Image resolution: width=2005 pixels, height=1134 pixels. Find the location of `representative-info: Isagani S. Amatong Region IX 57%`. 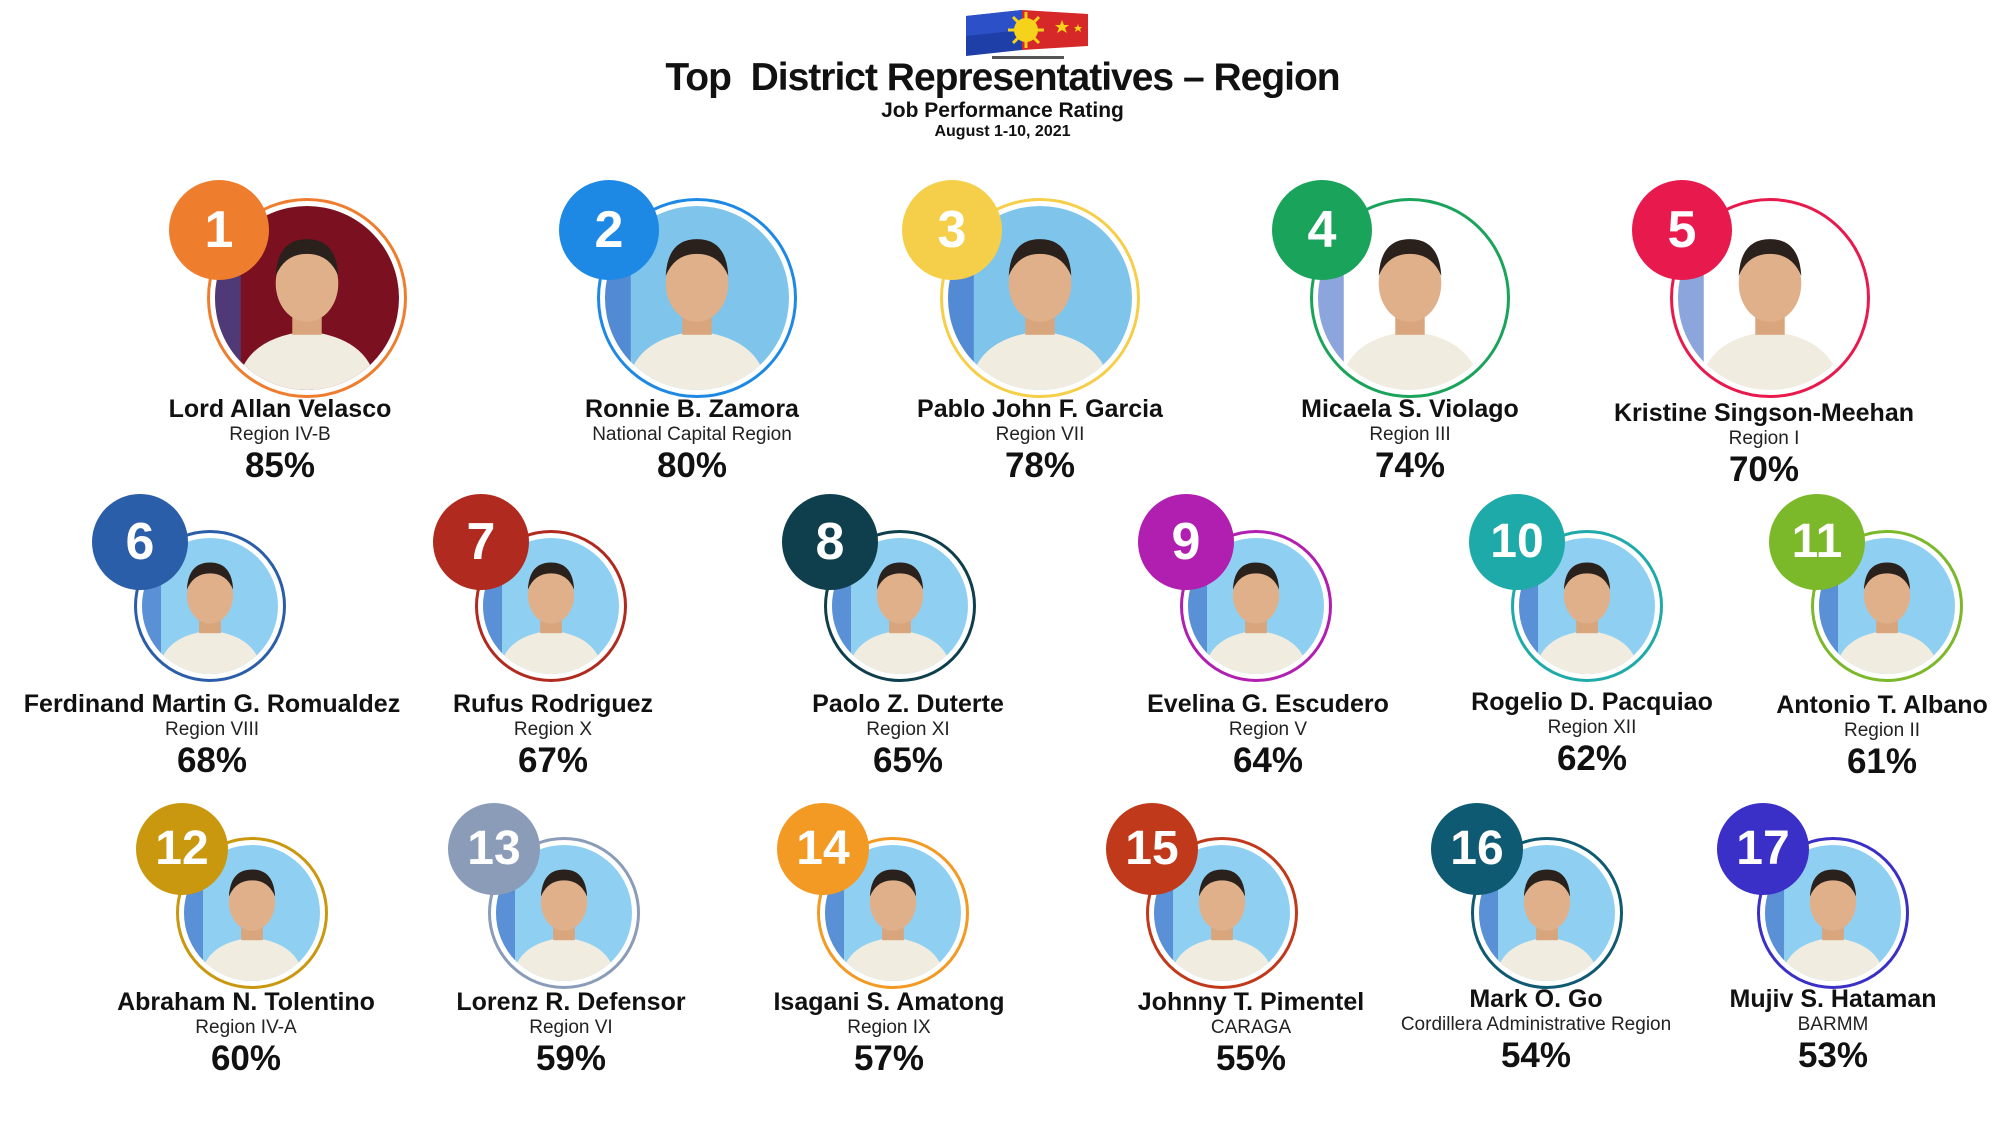

representative-info: Isagani S. Amatong Region IX 57% is located at coordinates (889, 1033).